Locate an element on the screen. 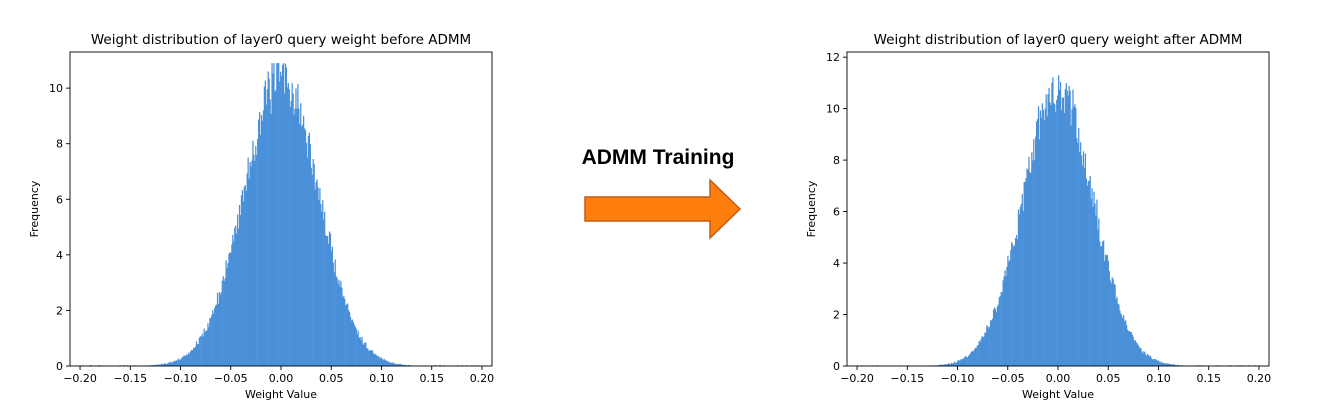  y-tick-label: 4 is located at coordinates (836, 263).